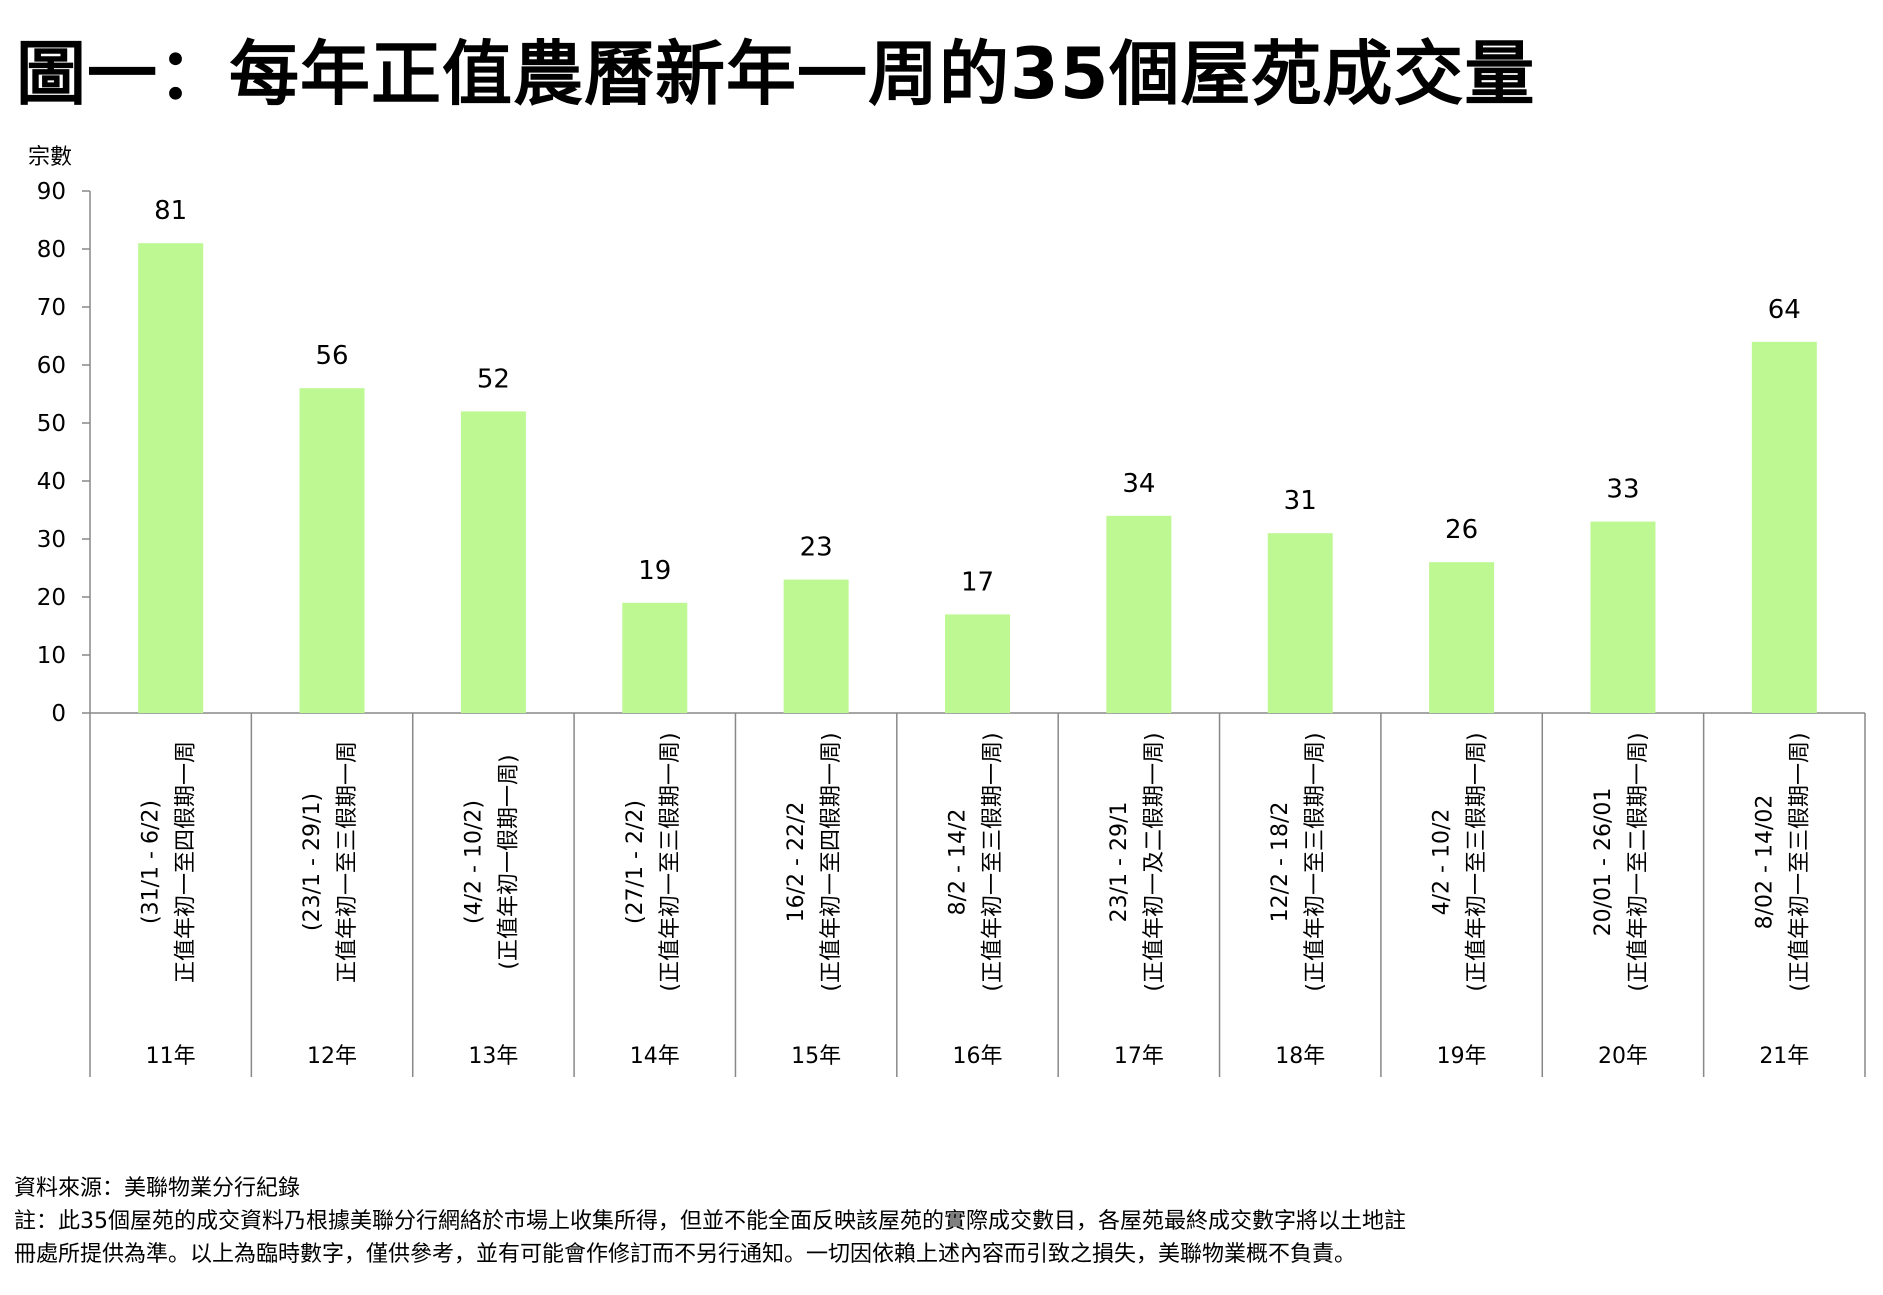 Image resolution: width=1883 pixels, height=1295 pixels. What do you see at coordinates (170, 211) in the screenshot?
I see `data-label: 81` at bounding box center [170, 211].